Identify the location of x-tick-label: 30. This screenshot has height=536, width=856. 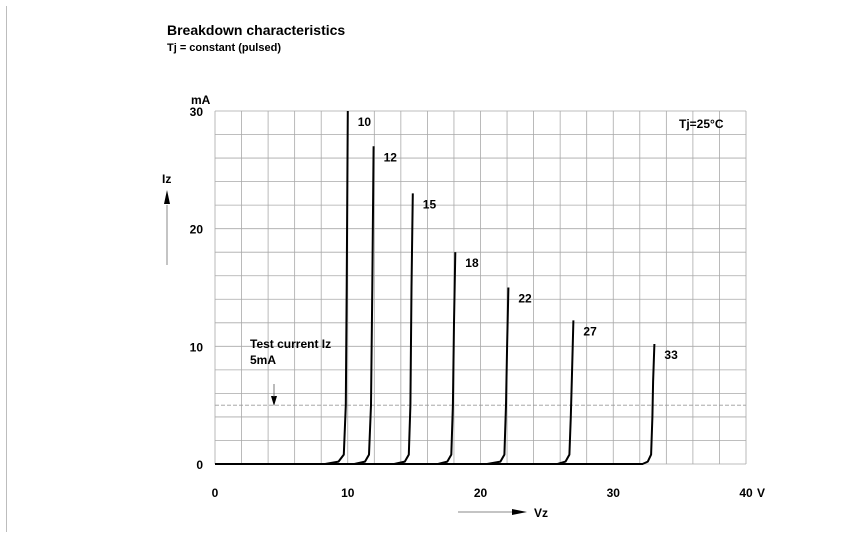
(614, 493).